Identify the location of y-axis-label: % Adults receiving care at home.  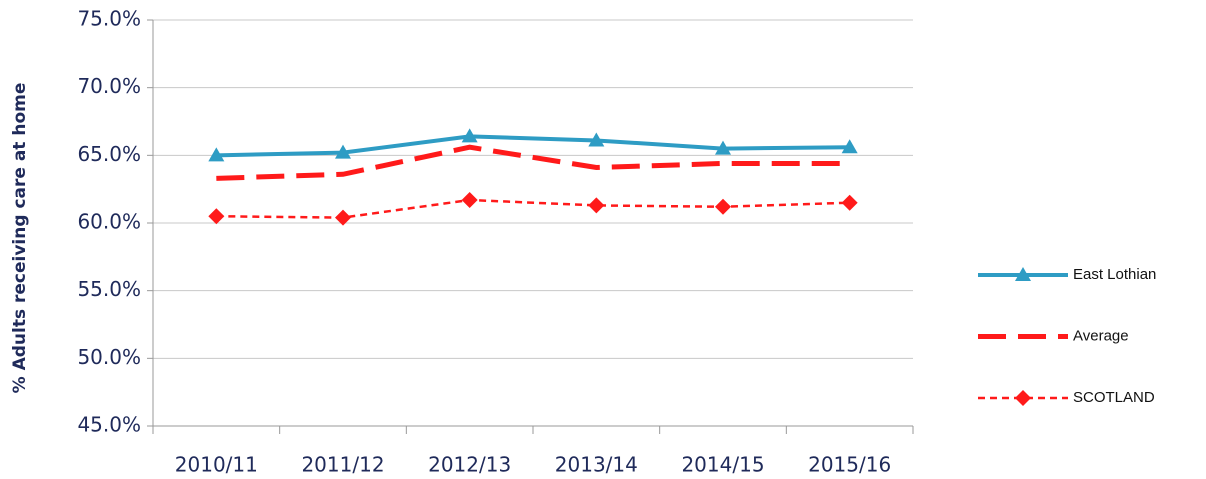
(20, 238).